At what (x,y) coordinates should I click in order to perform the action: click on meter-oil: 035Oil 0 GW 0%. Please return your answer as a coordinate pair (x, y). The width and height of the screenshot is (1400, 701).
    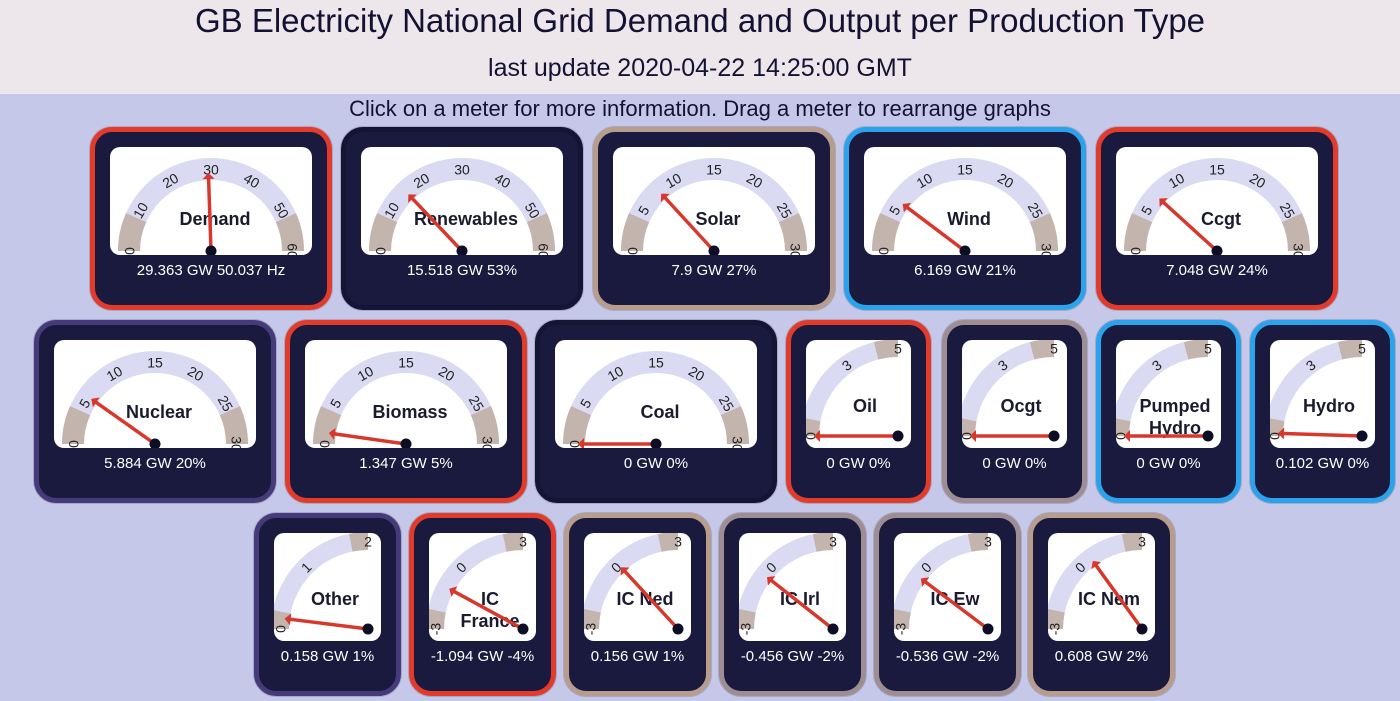
    Looking at the image, I should click on (858, 411).